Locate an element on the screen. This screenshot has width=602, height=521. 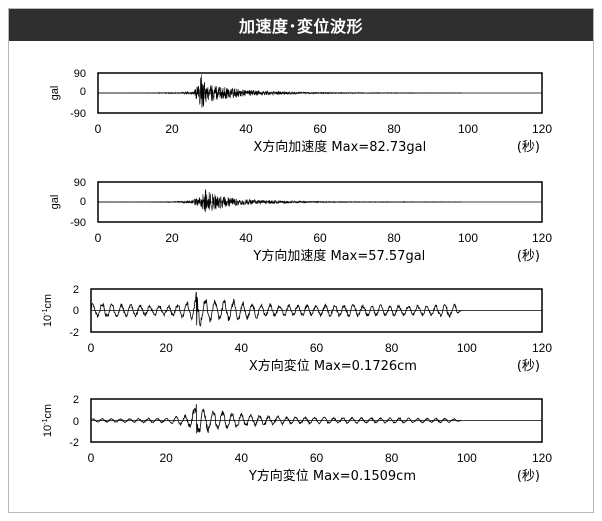
x-axis-caption: Y方向加速度 Max=57.57gal is located at coordinates (338, 256).